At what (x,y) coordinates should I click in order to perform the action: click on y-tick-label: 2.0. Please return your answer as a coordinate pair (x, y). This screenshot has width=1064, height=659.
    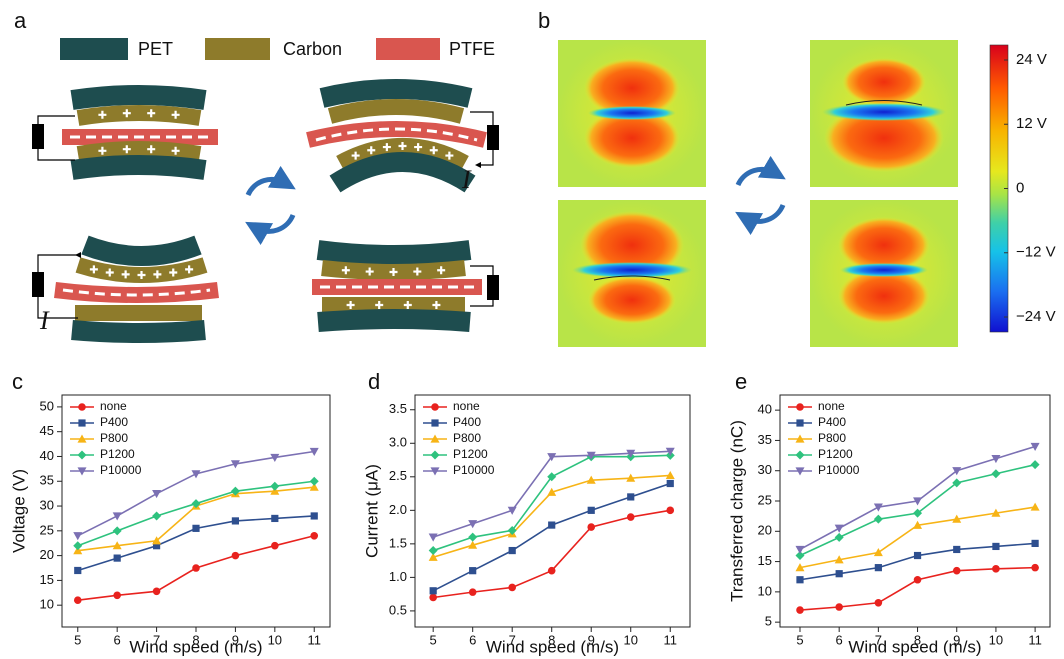
    Looking at the image, I should click on (398, 509).